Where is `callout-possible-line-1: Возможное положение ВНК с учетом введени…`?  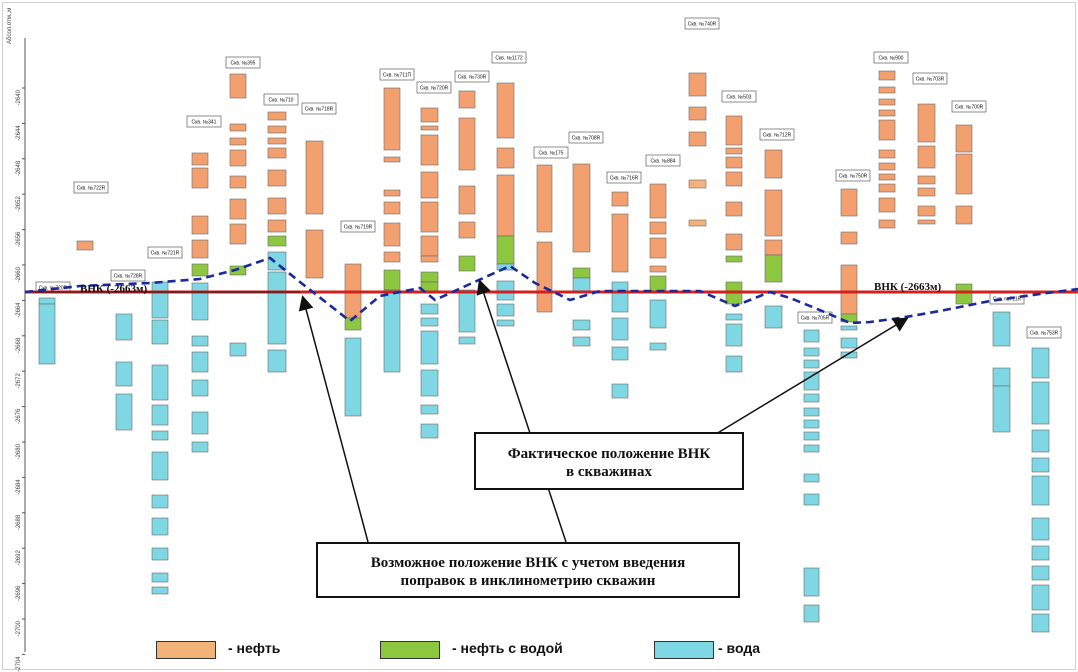 callout-possible-line-1: Возможное положение ВНК с учетом введени… is located at coordinates (528, 563).